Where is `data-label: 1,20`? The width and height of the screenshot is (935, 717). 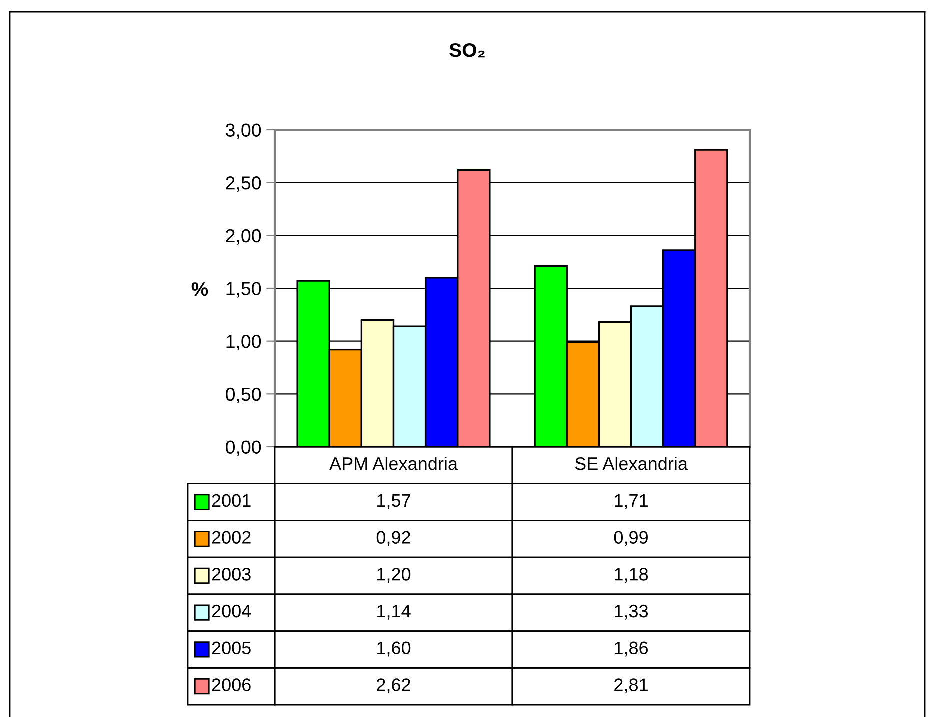 data-label: 1,20 is located at coordinates (394, 575).